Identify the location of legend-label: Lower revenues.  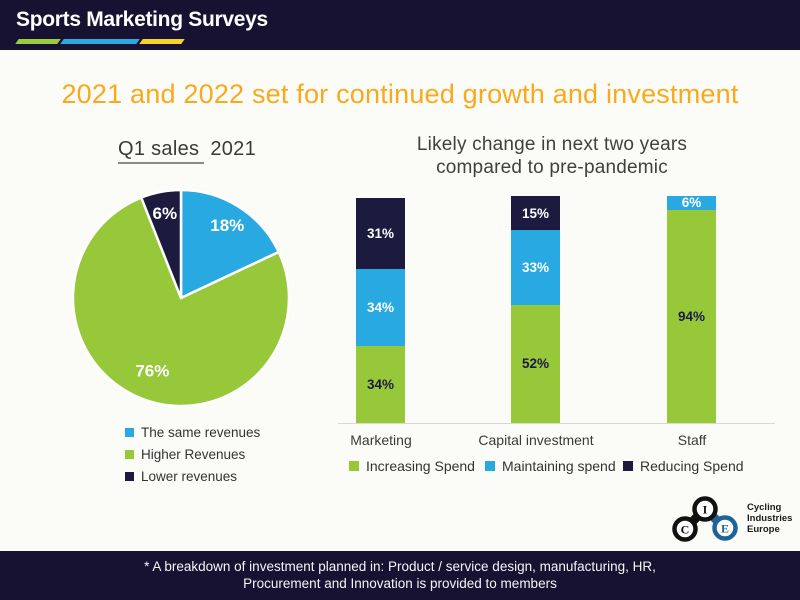
(189, 476).